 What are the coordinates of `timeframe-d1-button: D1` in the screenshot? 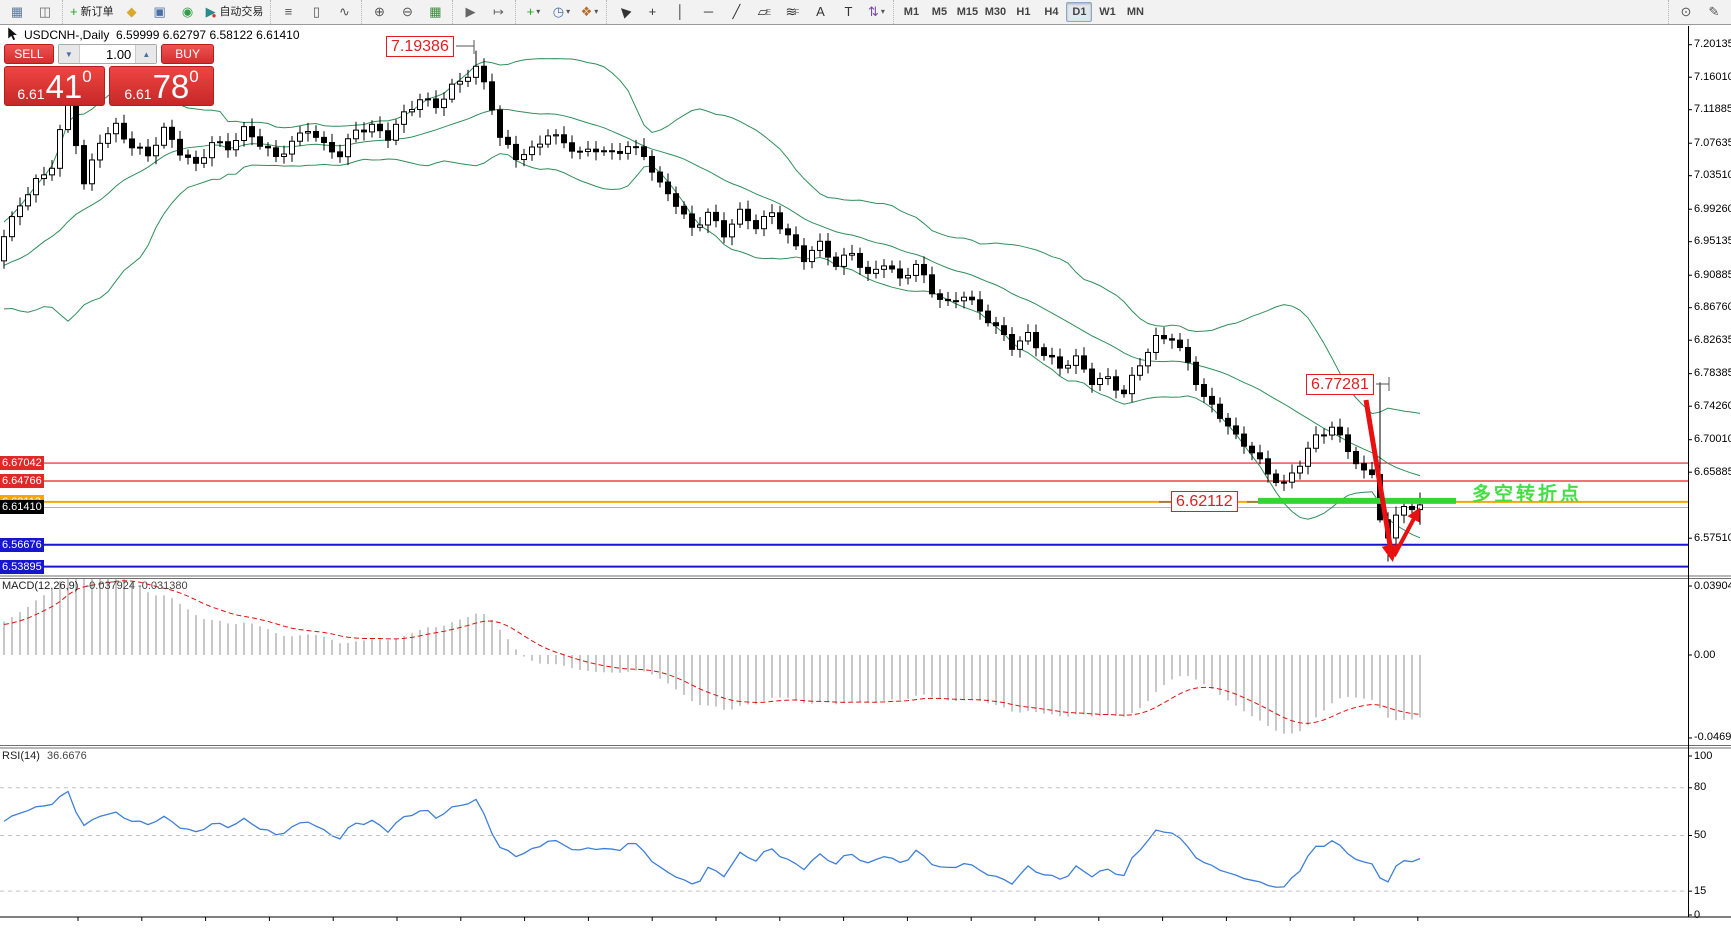 It's located at (1079, 12).